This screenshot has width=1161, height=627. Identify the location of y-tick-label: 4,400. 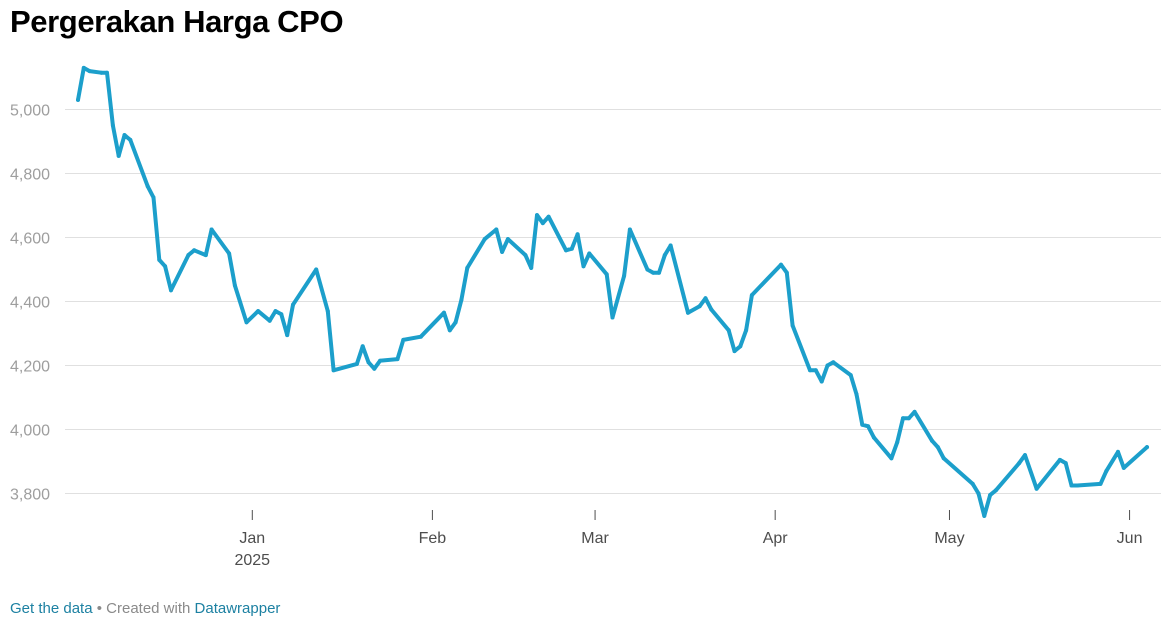
(30, 303).